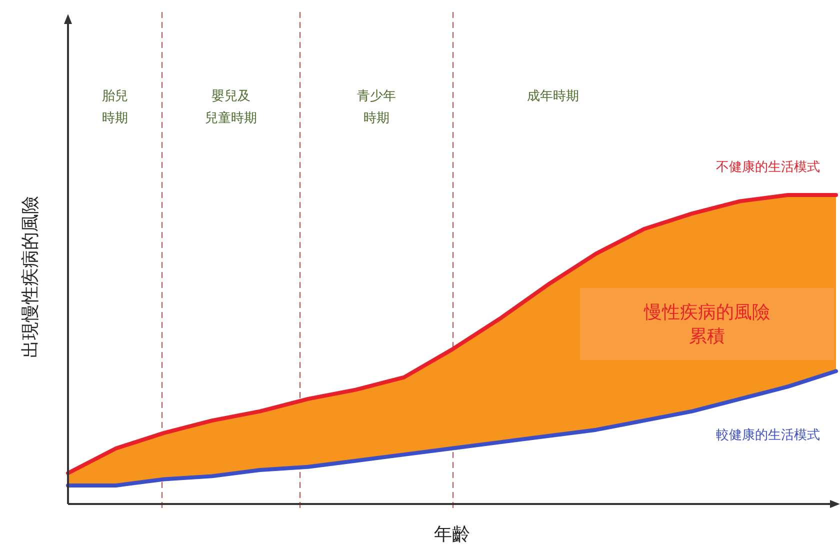 The image size is (840, 549). I want to click on y-axis-title: 出現慢性疾病的風險, so click(30, 277).